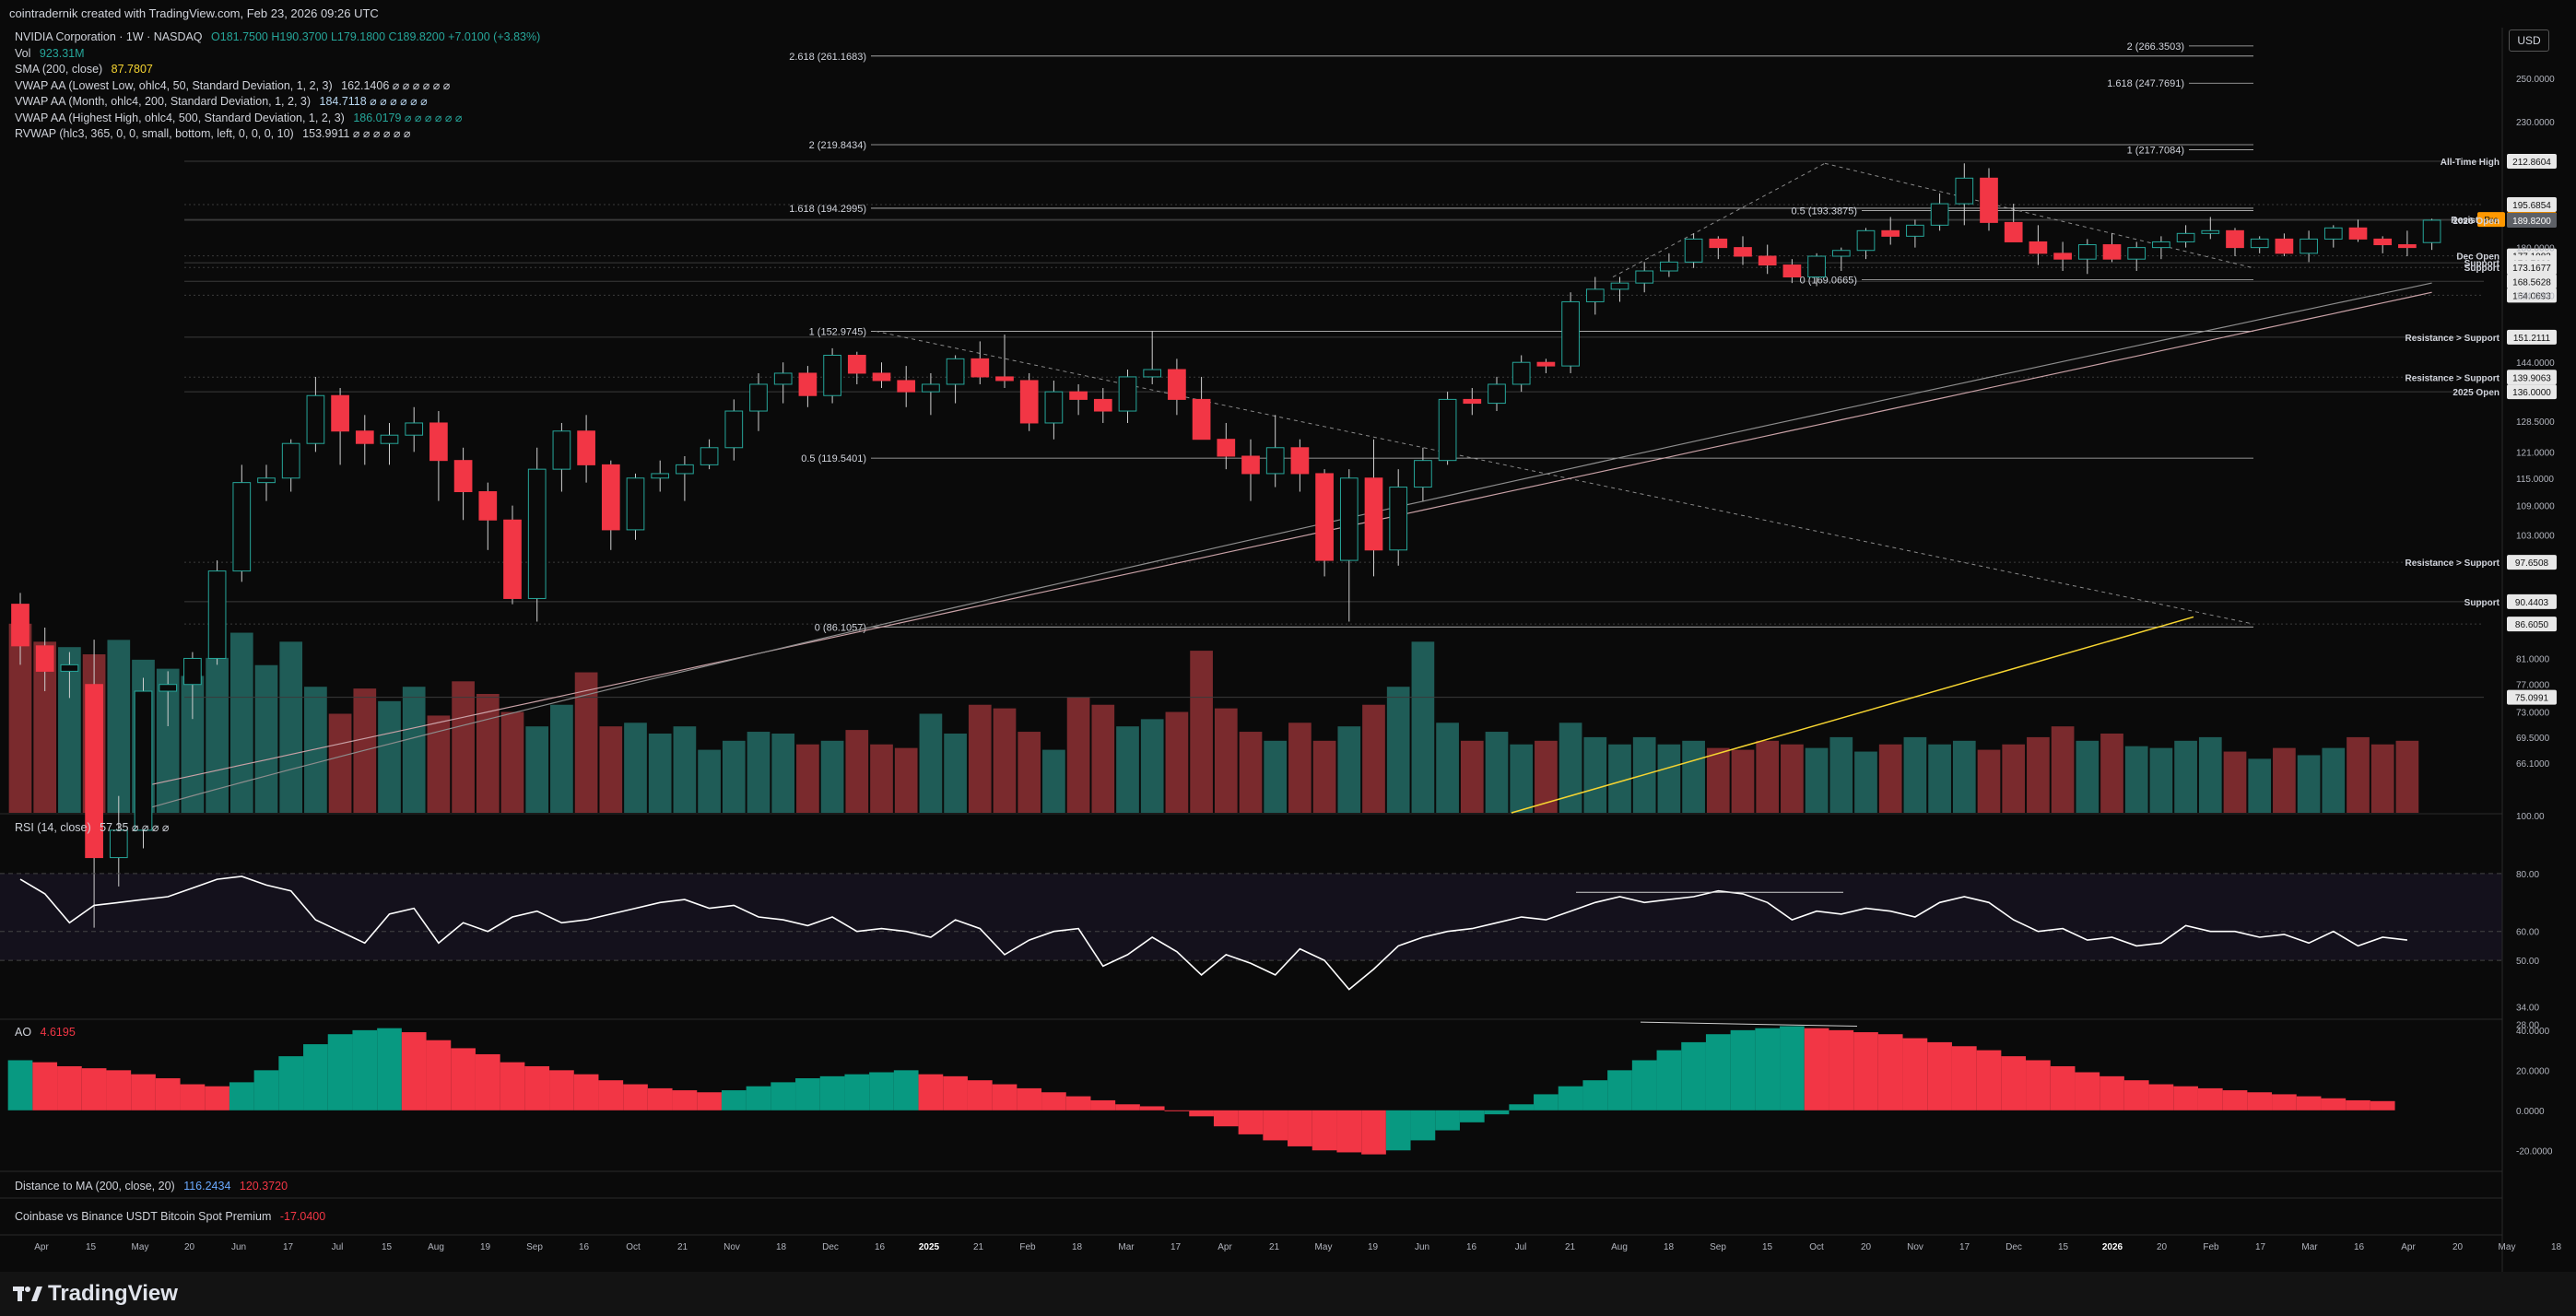  What do you see at coordinates (2531, 393) in the screenshot?
I see `price-tag-text: 136.0000` at bounding box center [2531, 393].